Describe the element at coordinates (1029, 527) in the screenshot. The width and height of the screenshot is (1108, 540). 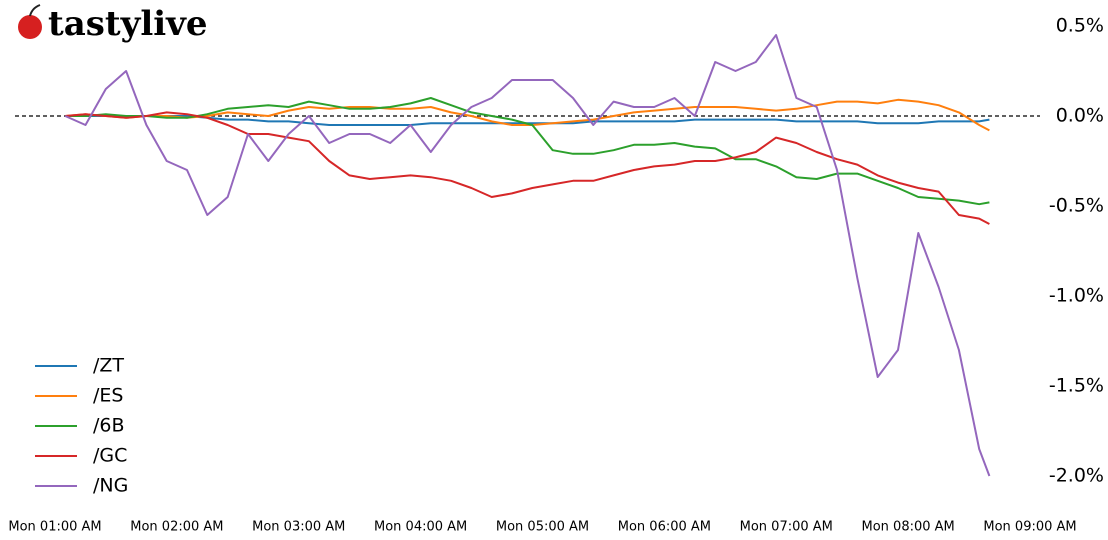
I see `x-tick-label: Mon 09:00 AM` at that location.